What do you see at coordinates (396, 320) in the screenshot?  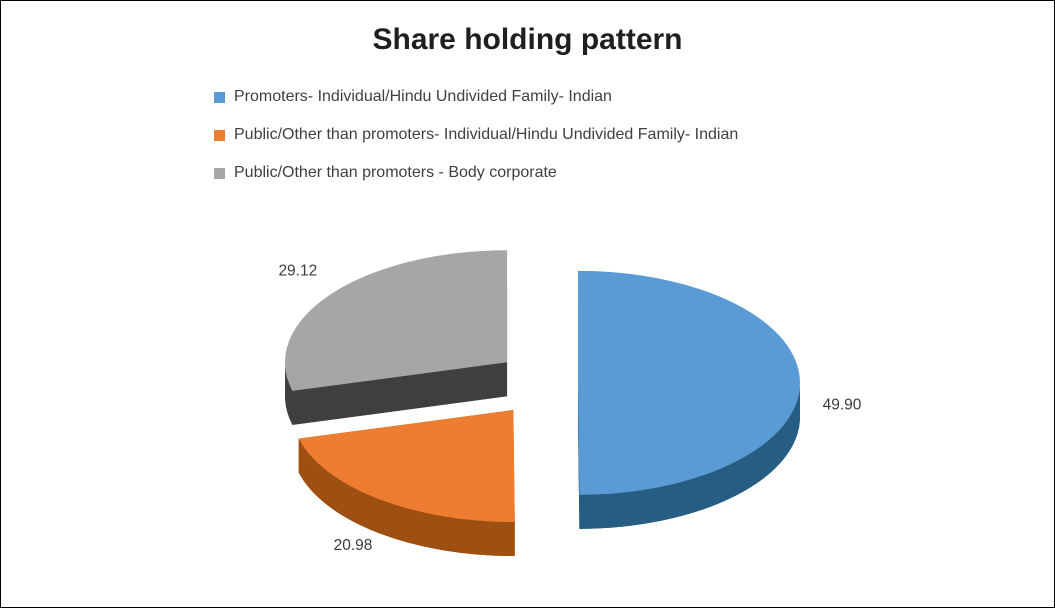 I see `pie-slice-2-top` at bounding box center [396, 320].